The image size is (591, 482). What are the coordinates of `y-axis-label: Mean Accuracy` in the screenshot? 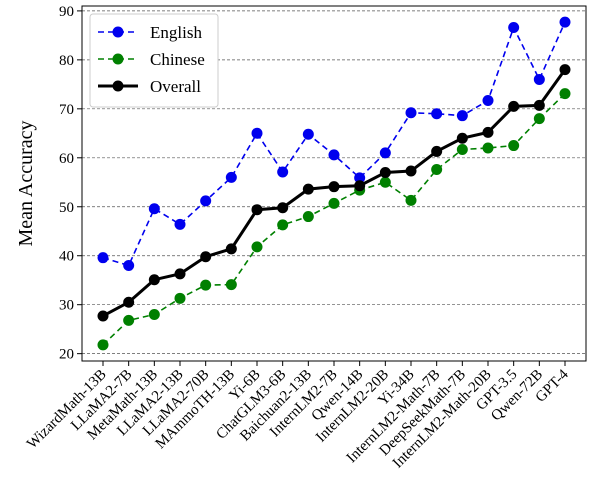 It's located at (26, 183).